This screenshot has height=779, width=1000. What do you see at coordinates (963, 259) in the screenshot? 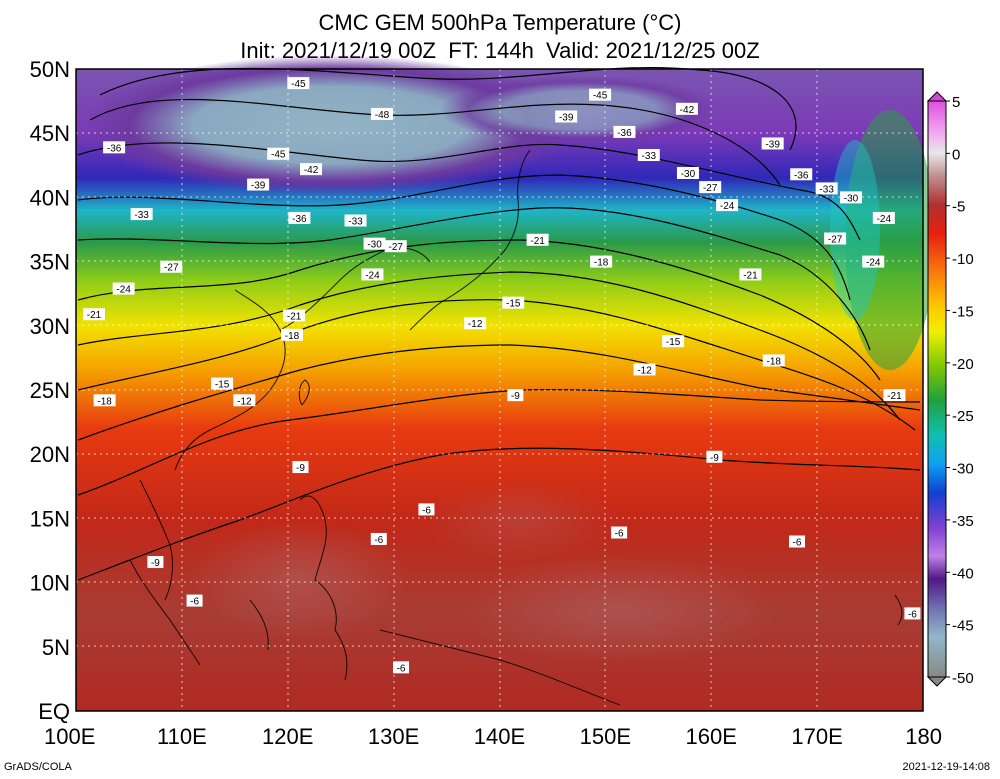
I see `colorbar-tick-label: -10` at bounding box center [963, 259].